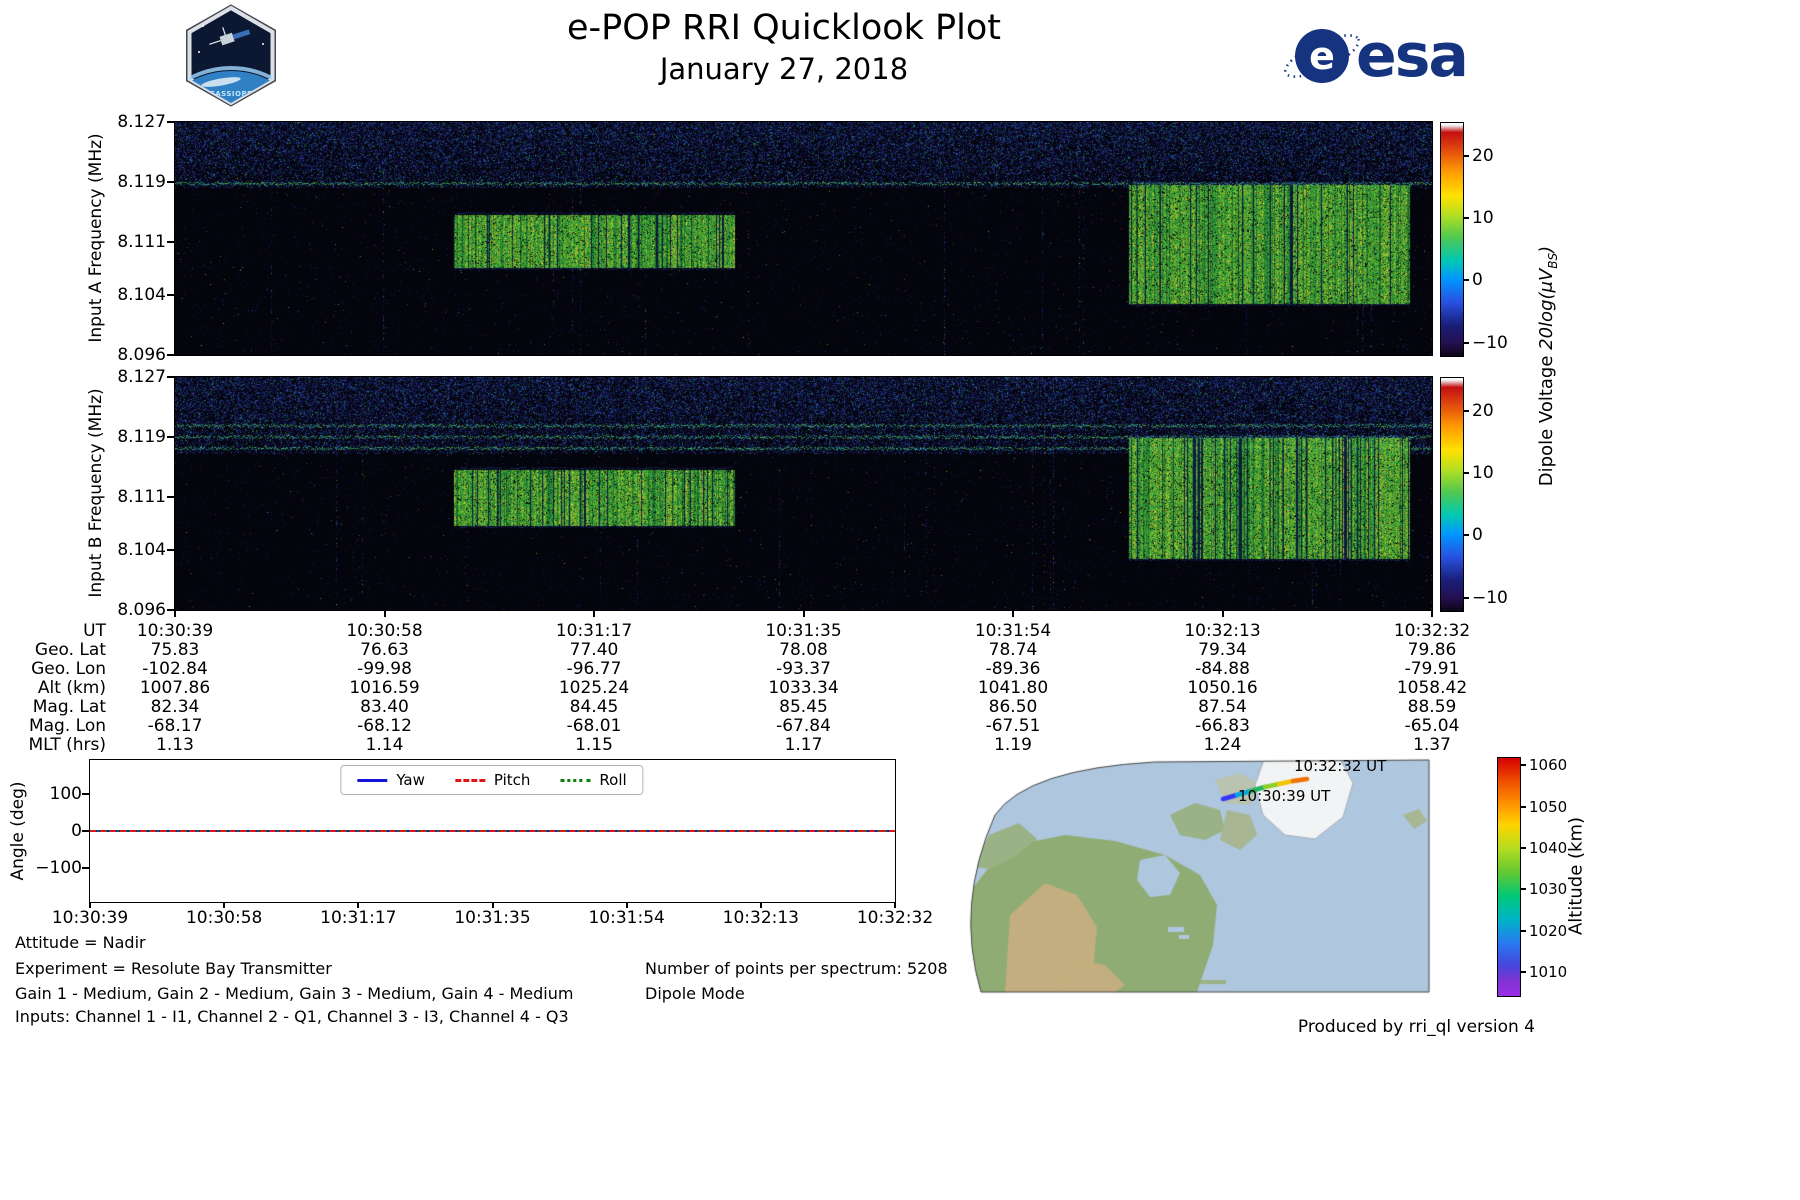 This screenshot has height=1200, width=1800. I want to click on note-points: Number of points per spectrum: 5208, so click(796, 968).